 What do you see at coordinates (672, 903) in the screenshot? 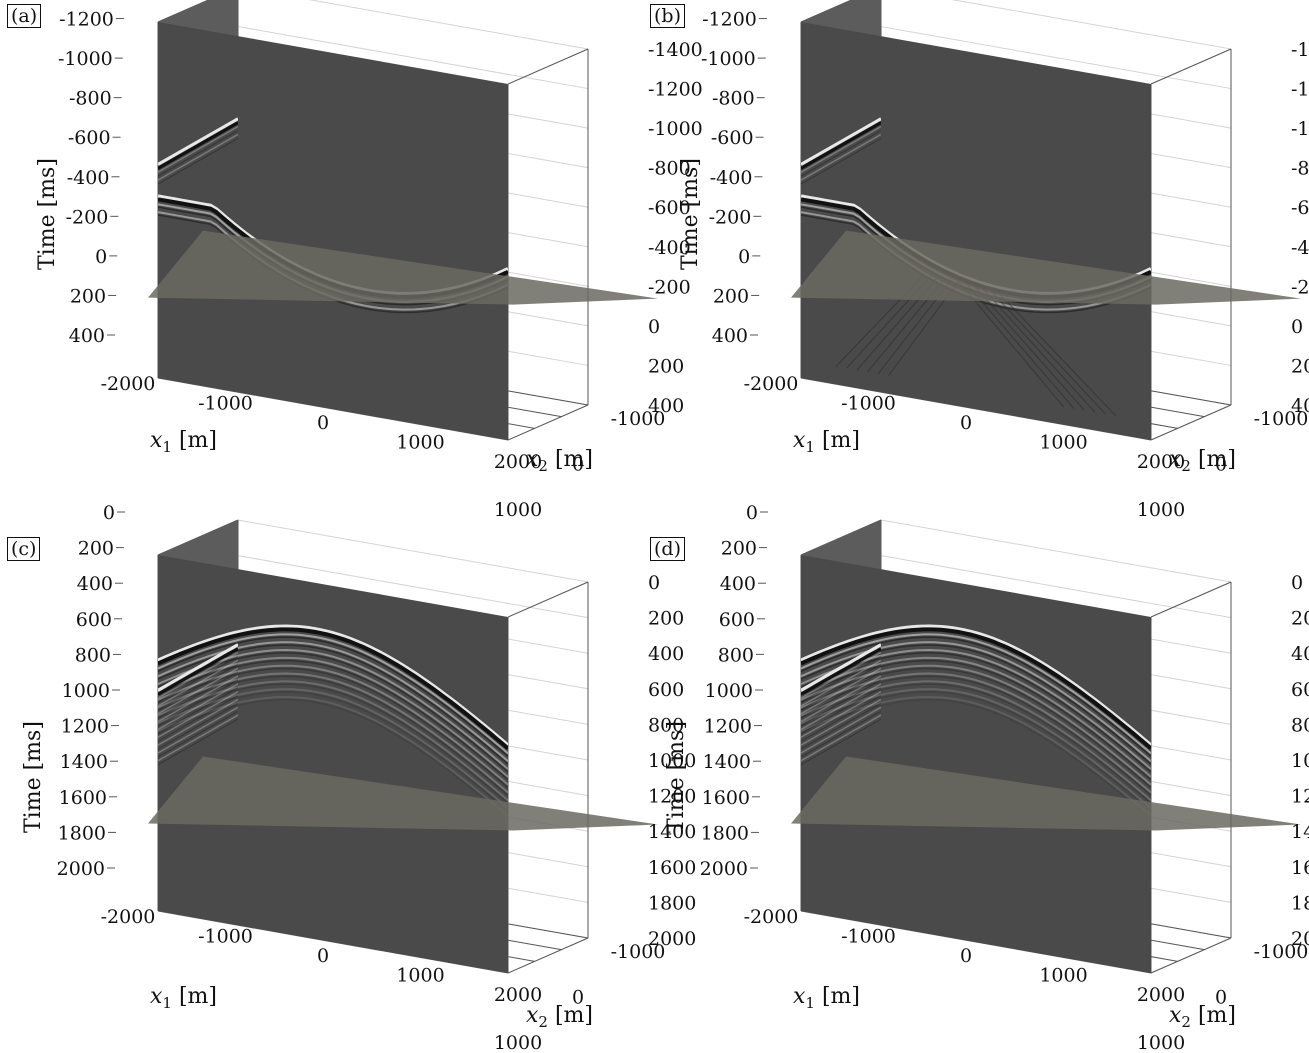
I see `right-time-tick: 1800` at bounding box center [672, 903].